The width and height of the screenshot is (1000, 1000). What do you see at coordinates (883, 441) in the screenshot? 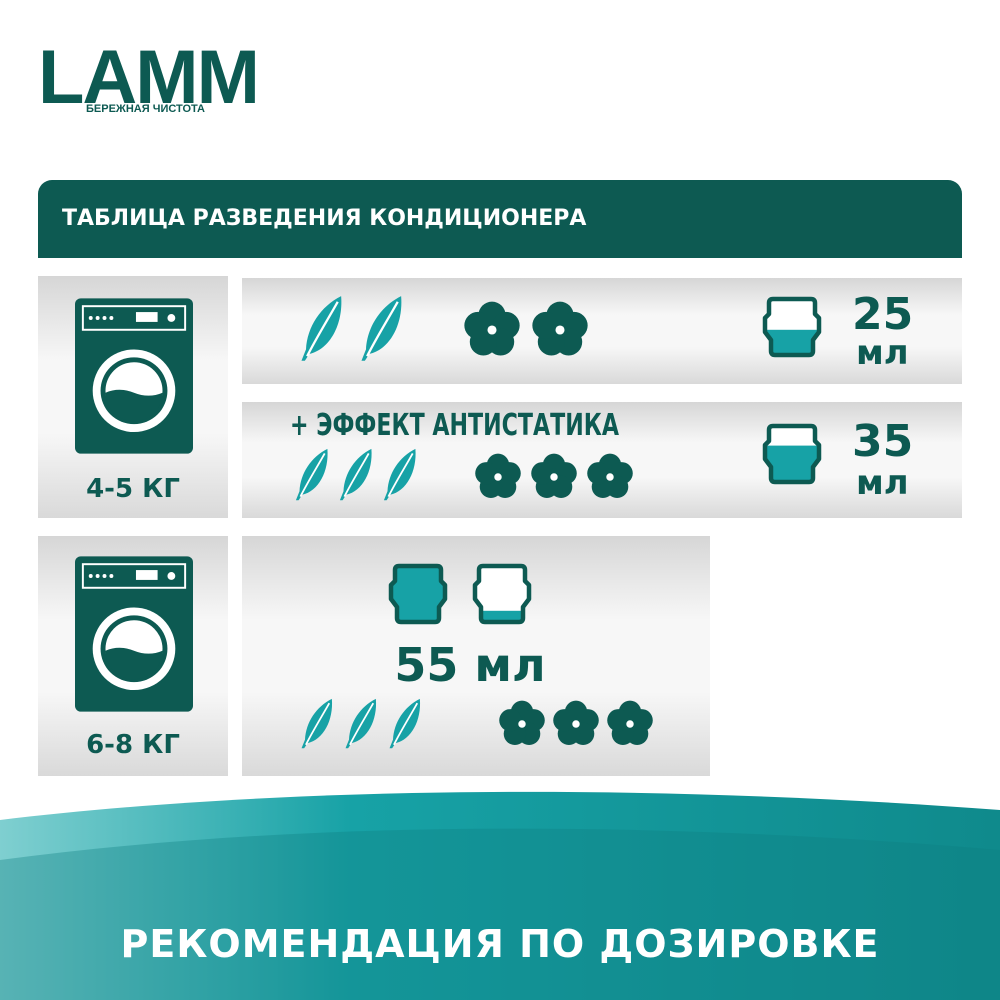
I see `dose-amount: 35` at bounding box center [883, 441].